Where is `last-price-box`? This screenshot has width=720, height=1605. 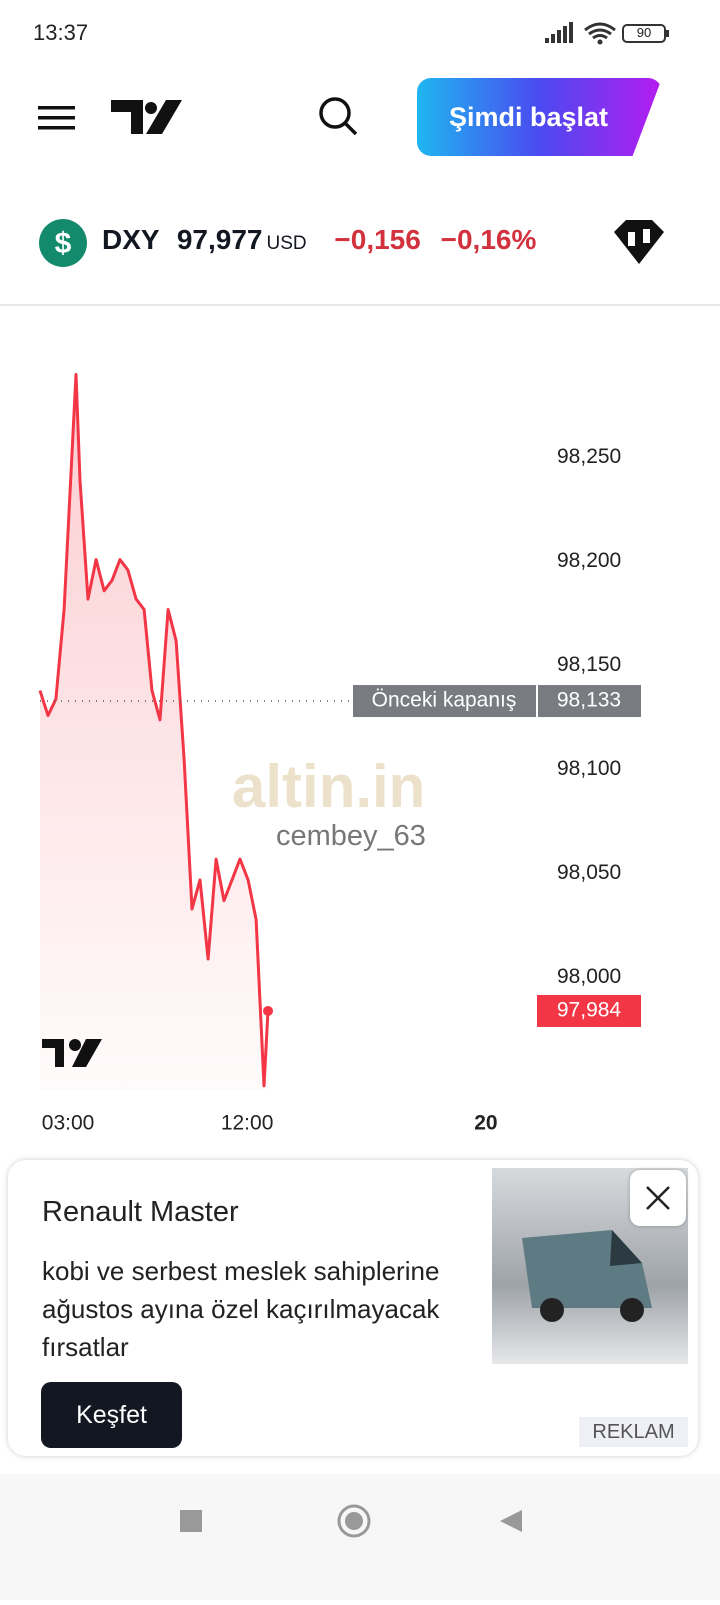 last-price-box is located at coordinates (589, 1010).